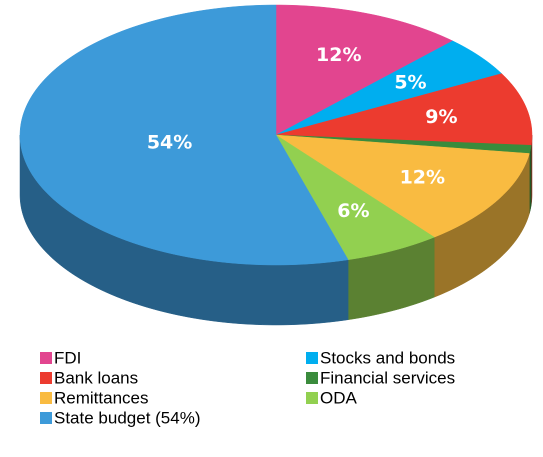  What do you see at coordinates (169, 142) in the screenshot?
I see `data-label: 54%` at bounding box center [169, 142].